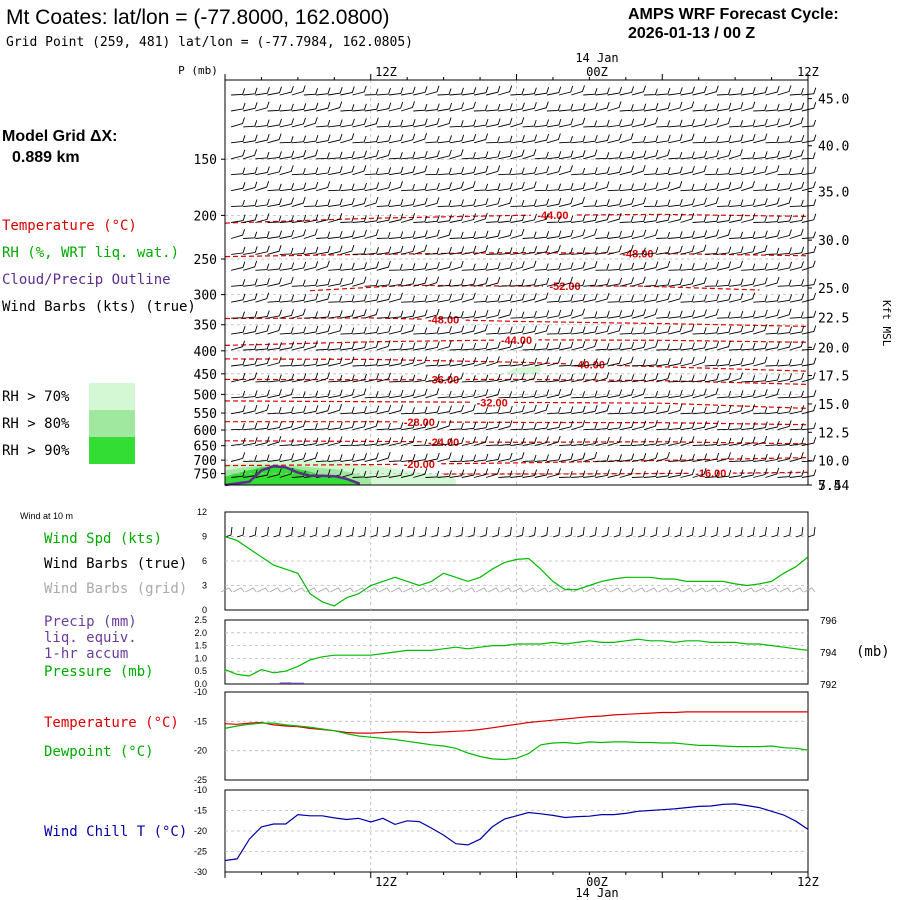  Describe the element at coordinates (443, 378) in the screenshot. I see `isotherm-label-bg` at that location.